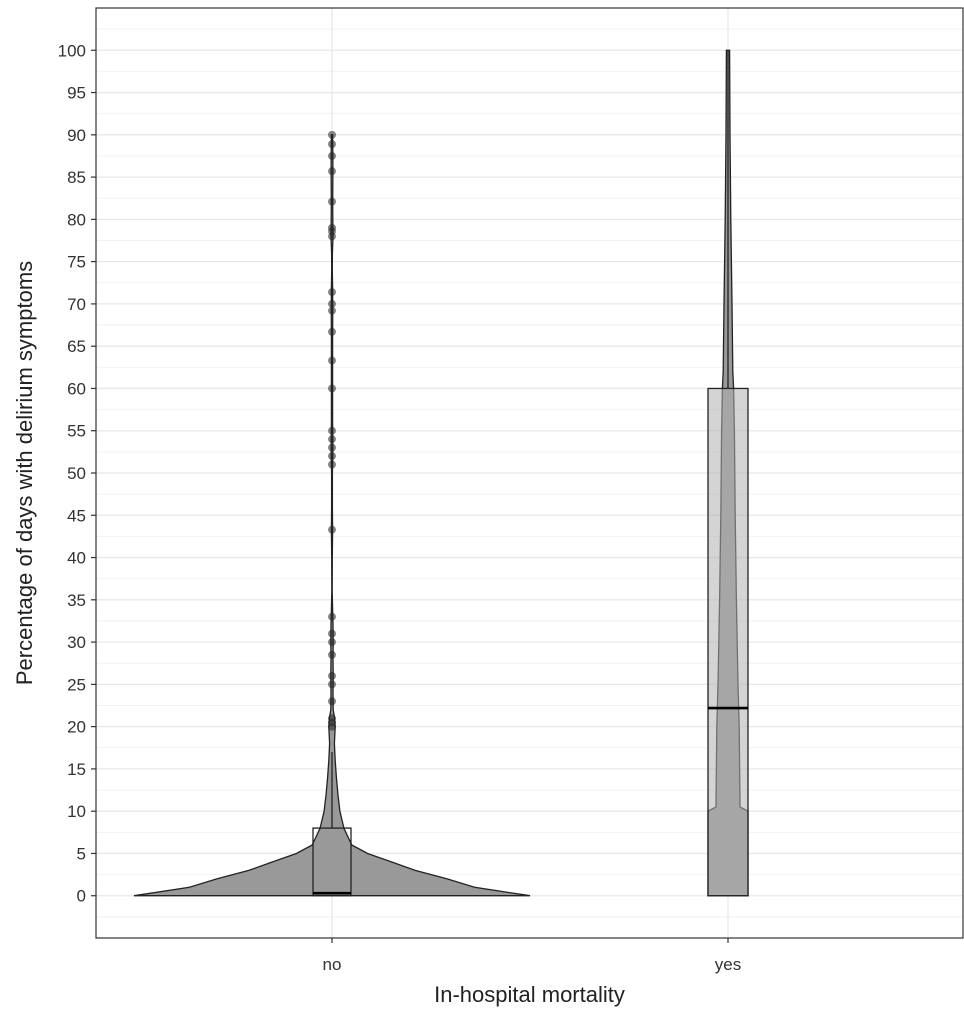  What do you see at coordinates (76, 219) in the screenshot?
I see `y-tick-label: 80` at bounding box center [76, 219].